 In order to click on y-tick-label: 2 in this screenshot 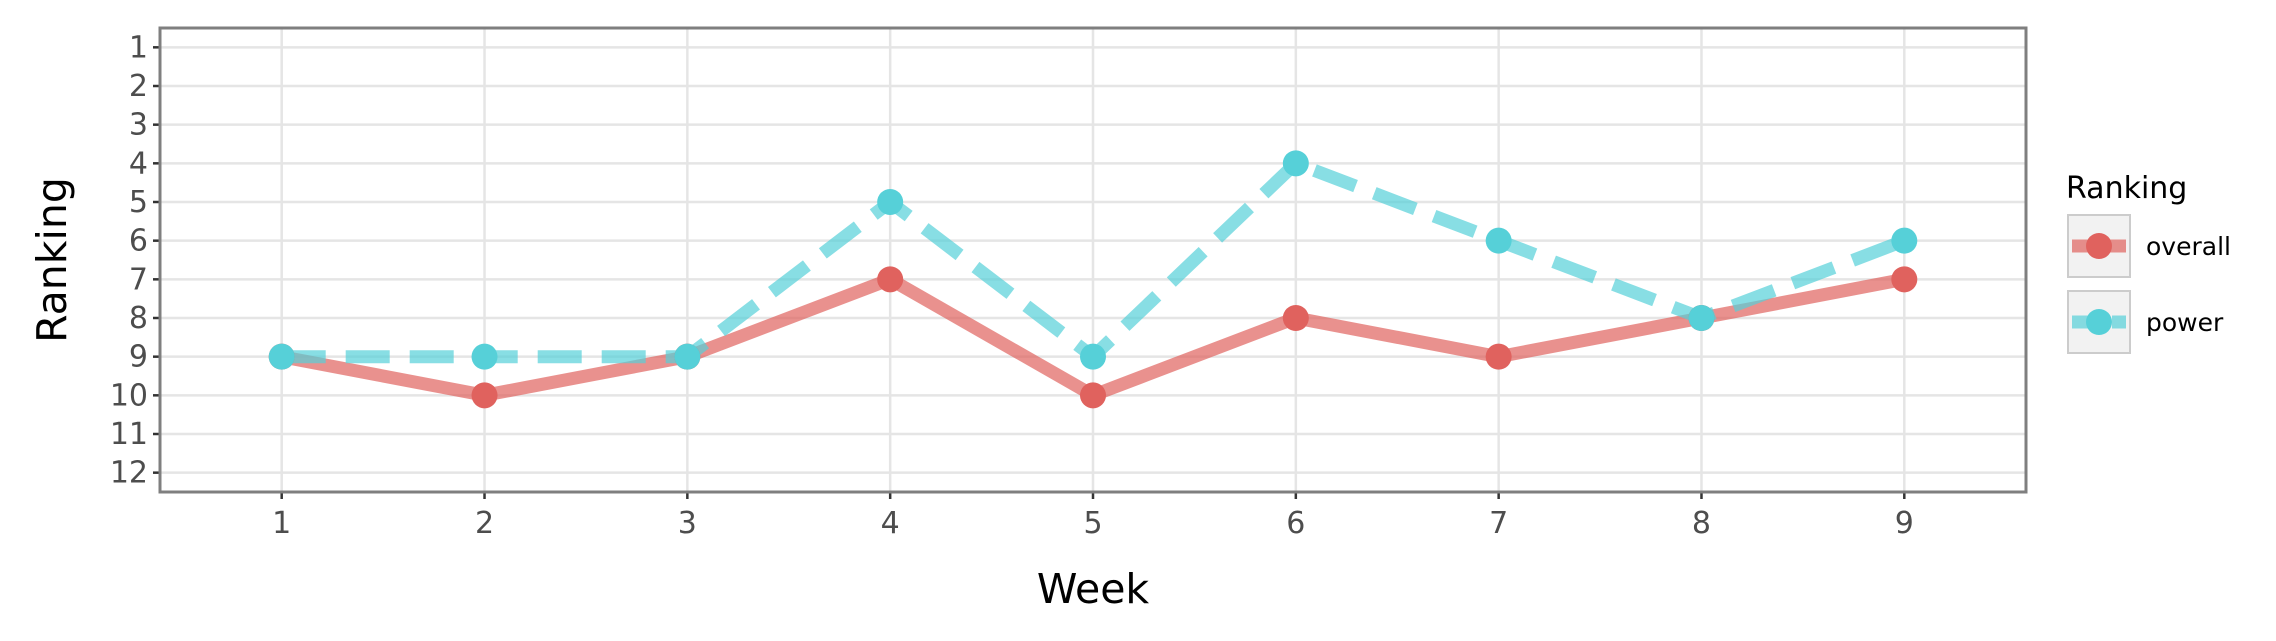, I will do `click(138, 86)`.